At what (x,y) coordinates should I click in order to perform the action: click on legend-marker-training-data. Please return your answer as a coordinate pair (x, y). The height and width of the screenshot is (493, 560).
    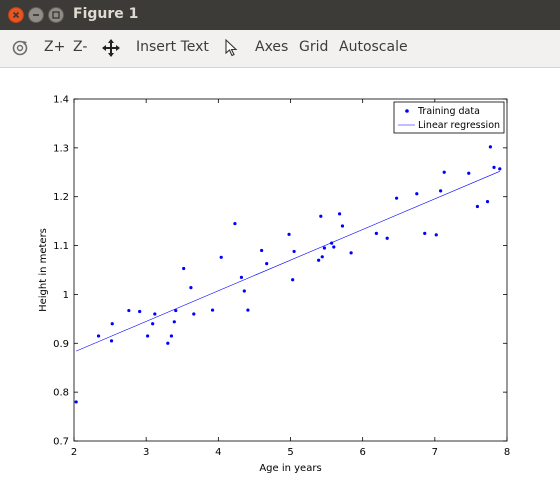
    Looking at the image, I should click on (407, 111).